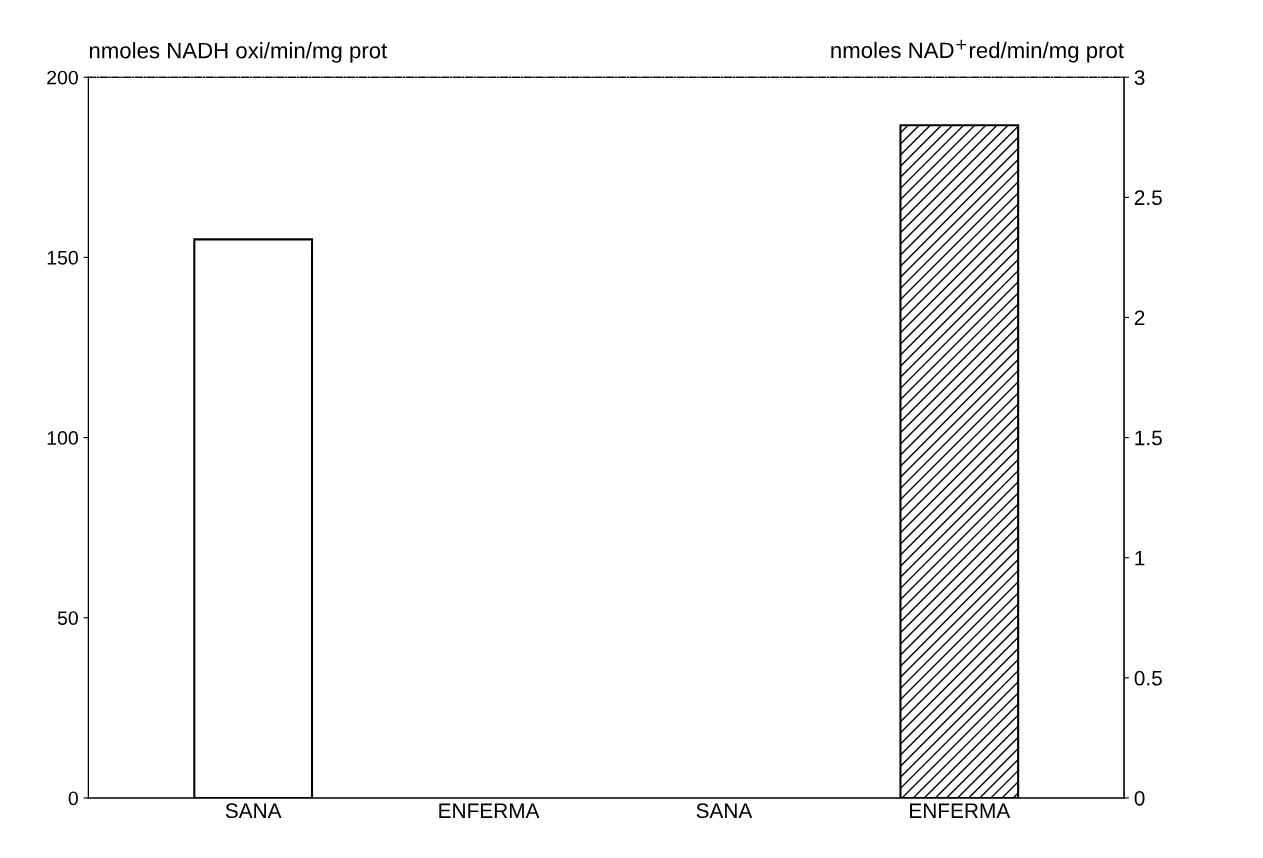 The height and width of the screenshot is (858, 1263). Describe the element at coordinates (1148, 198) in the screenshot. I see `y2-tick-label: 2.5` at that location.